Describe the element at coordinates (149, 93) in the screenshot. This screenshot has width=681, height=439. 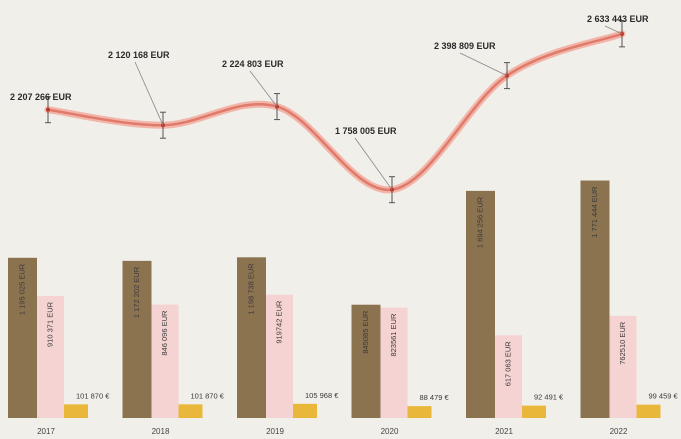
I see `leader-line-2018` at that location.